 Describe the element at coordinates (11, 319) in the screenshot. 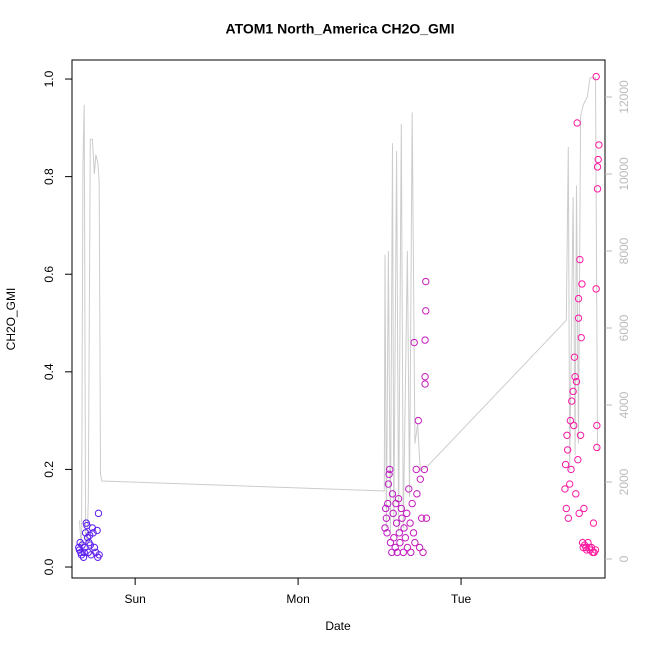

I see `y-axis-label: CH2O_GMI` at that location.